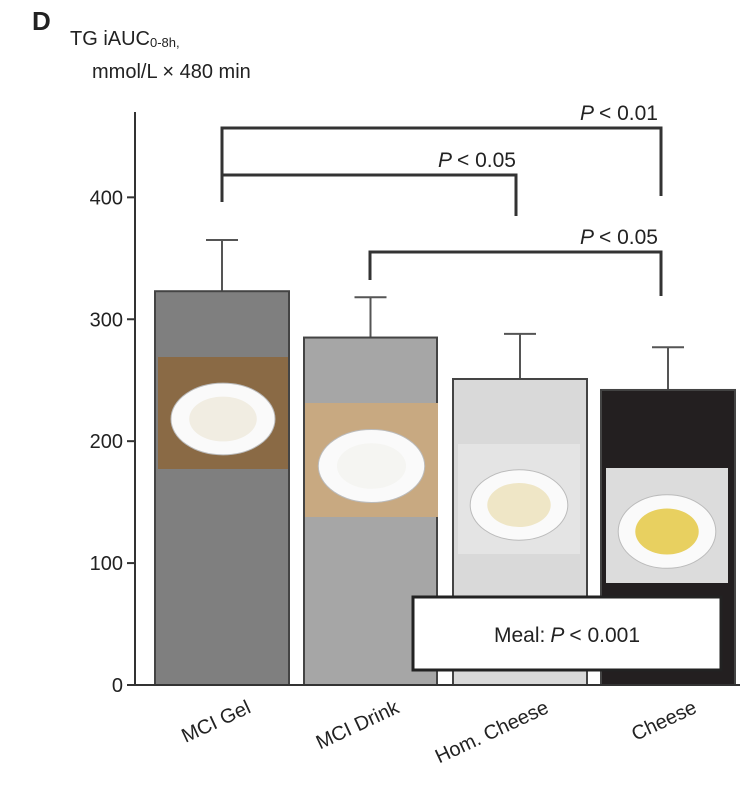 The image size is (745, 795). What do you see at coordinates (222, 488) in the screenshot?
I see `bar` at bounding box center [222, 488].